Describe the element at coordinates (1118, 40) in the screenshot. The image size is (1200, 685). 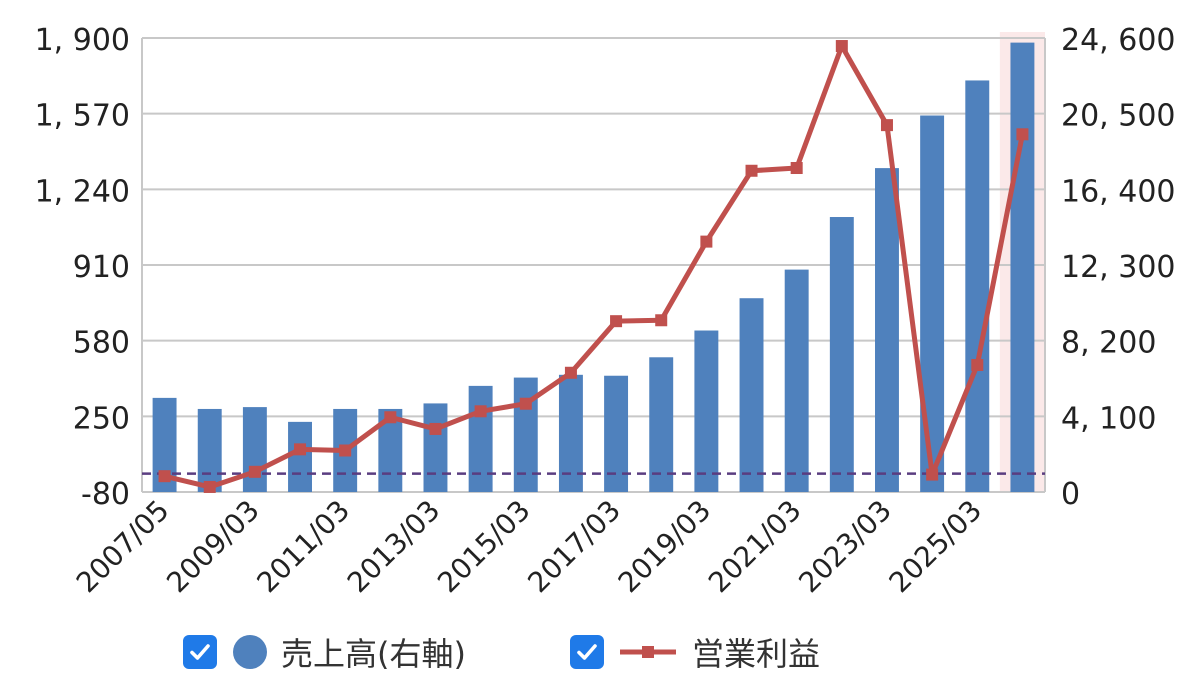
I see `right-tick-label: 24, 600` at that location.